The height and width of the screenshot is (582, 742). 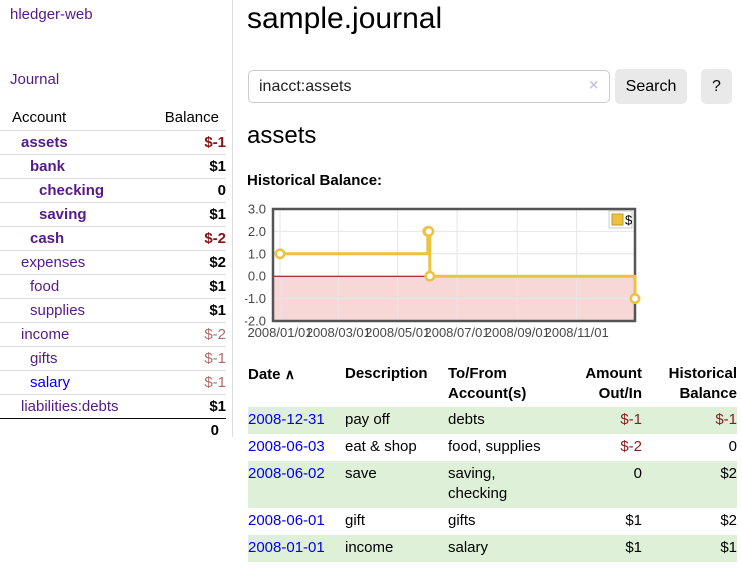 What do you see at coordinates (689, 420) in the screenshot?
I see `transaction-balance: $-1` at bounding box center [689, 420].